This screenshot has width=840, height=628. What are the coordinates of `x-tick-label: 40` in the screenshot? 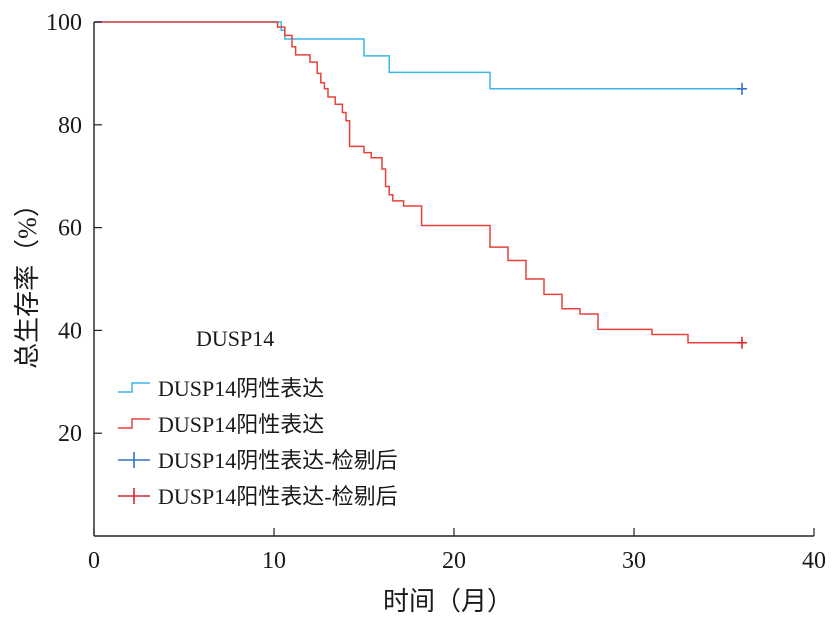 It's located at (814, 561).